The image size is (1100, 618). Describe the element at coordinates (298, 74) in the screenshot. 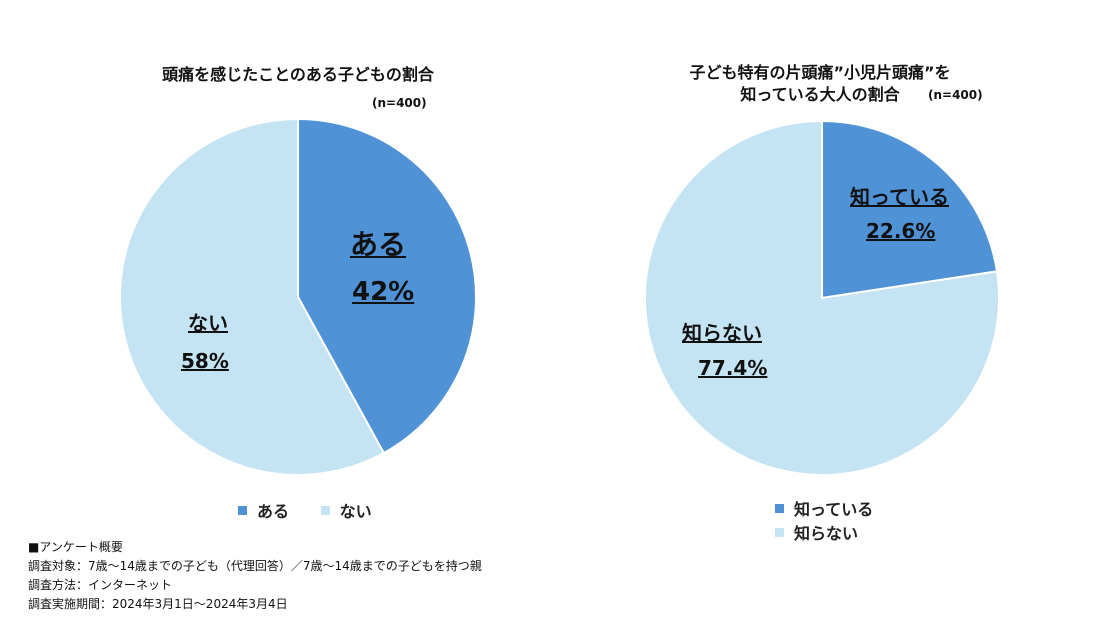

I see `chart1-title: 頭痛を感じたことのある子どもの割合` at that location.